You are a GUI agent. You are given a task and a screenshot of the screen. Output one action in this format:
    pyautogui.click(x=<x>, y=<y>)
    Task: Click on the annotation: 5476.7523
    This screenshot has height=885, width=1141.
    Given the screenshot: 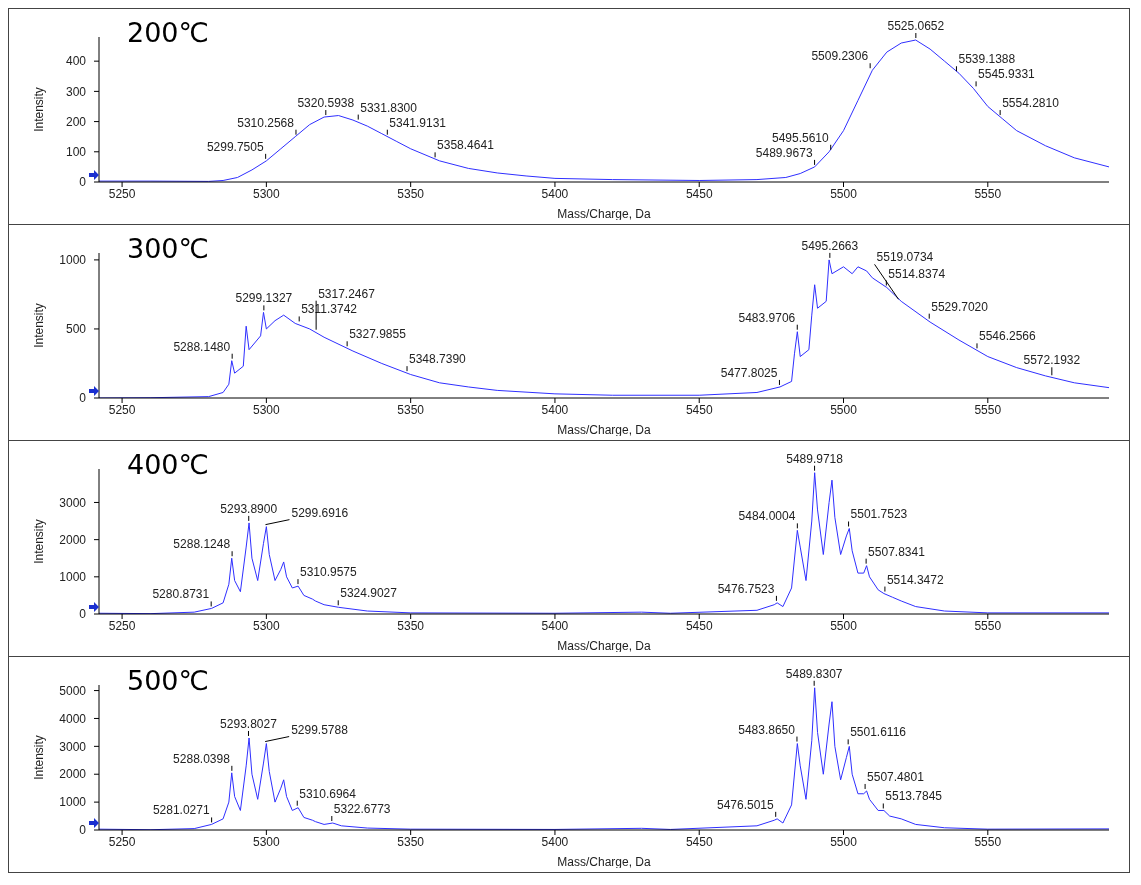 What is the action you would take?
    pyautogui.click(x=746, y=588)
    